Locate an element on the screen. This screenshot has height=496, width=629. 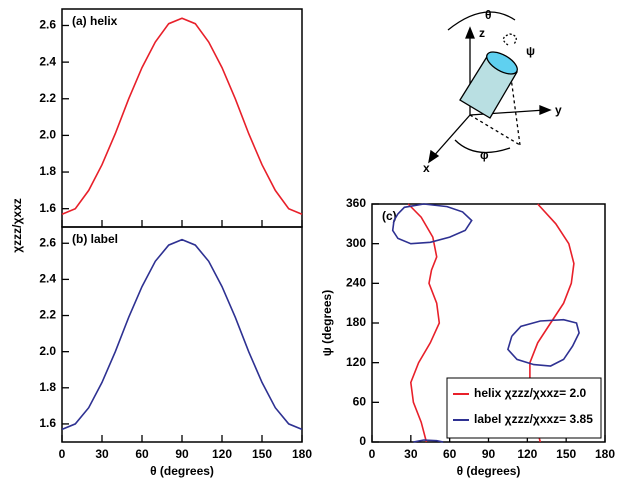
diagram-label: ψ is located at coordinates (530, 51).